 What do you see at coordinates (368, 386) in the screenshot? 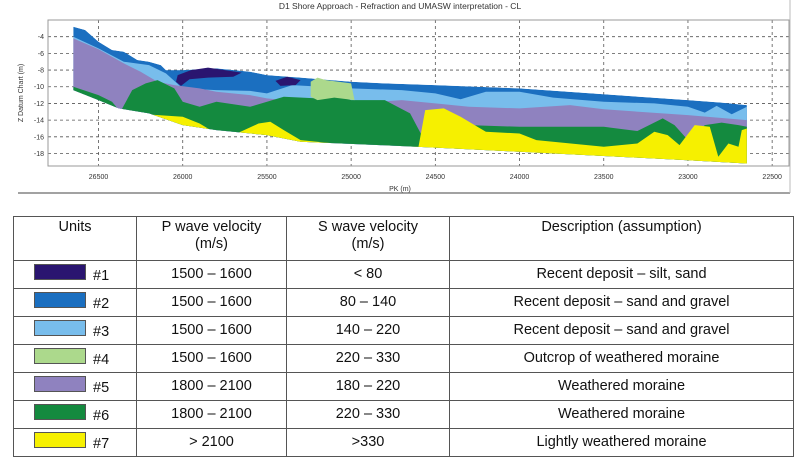
I see `s-wave-cell: 180 – 220` at bounding box center [368, 386].